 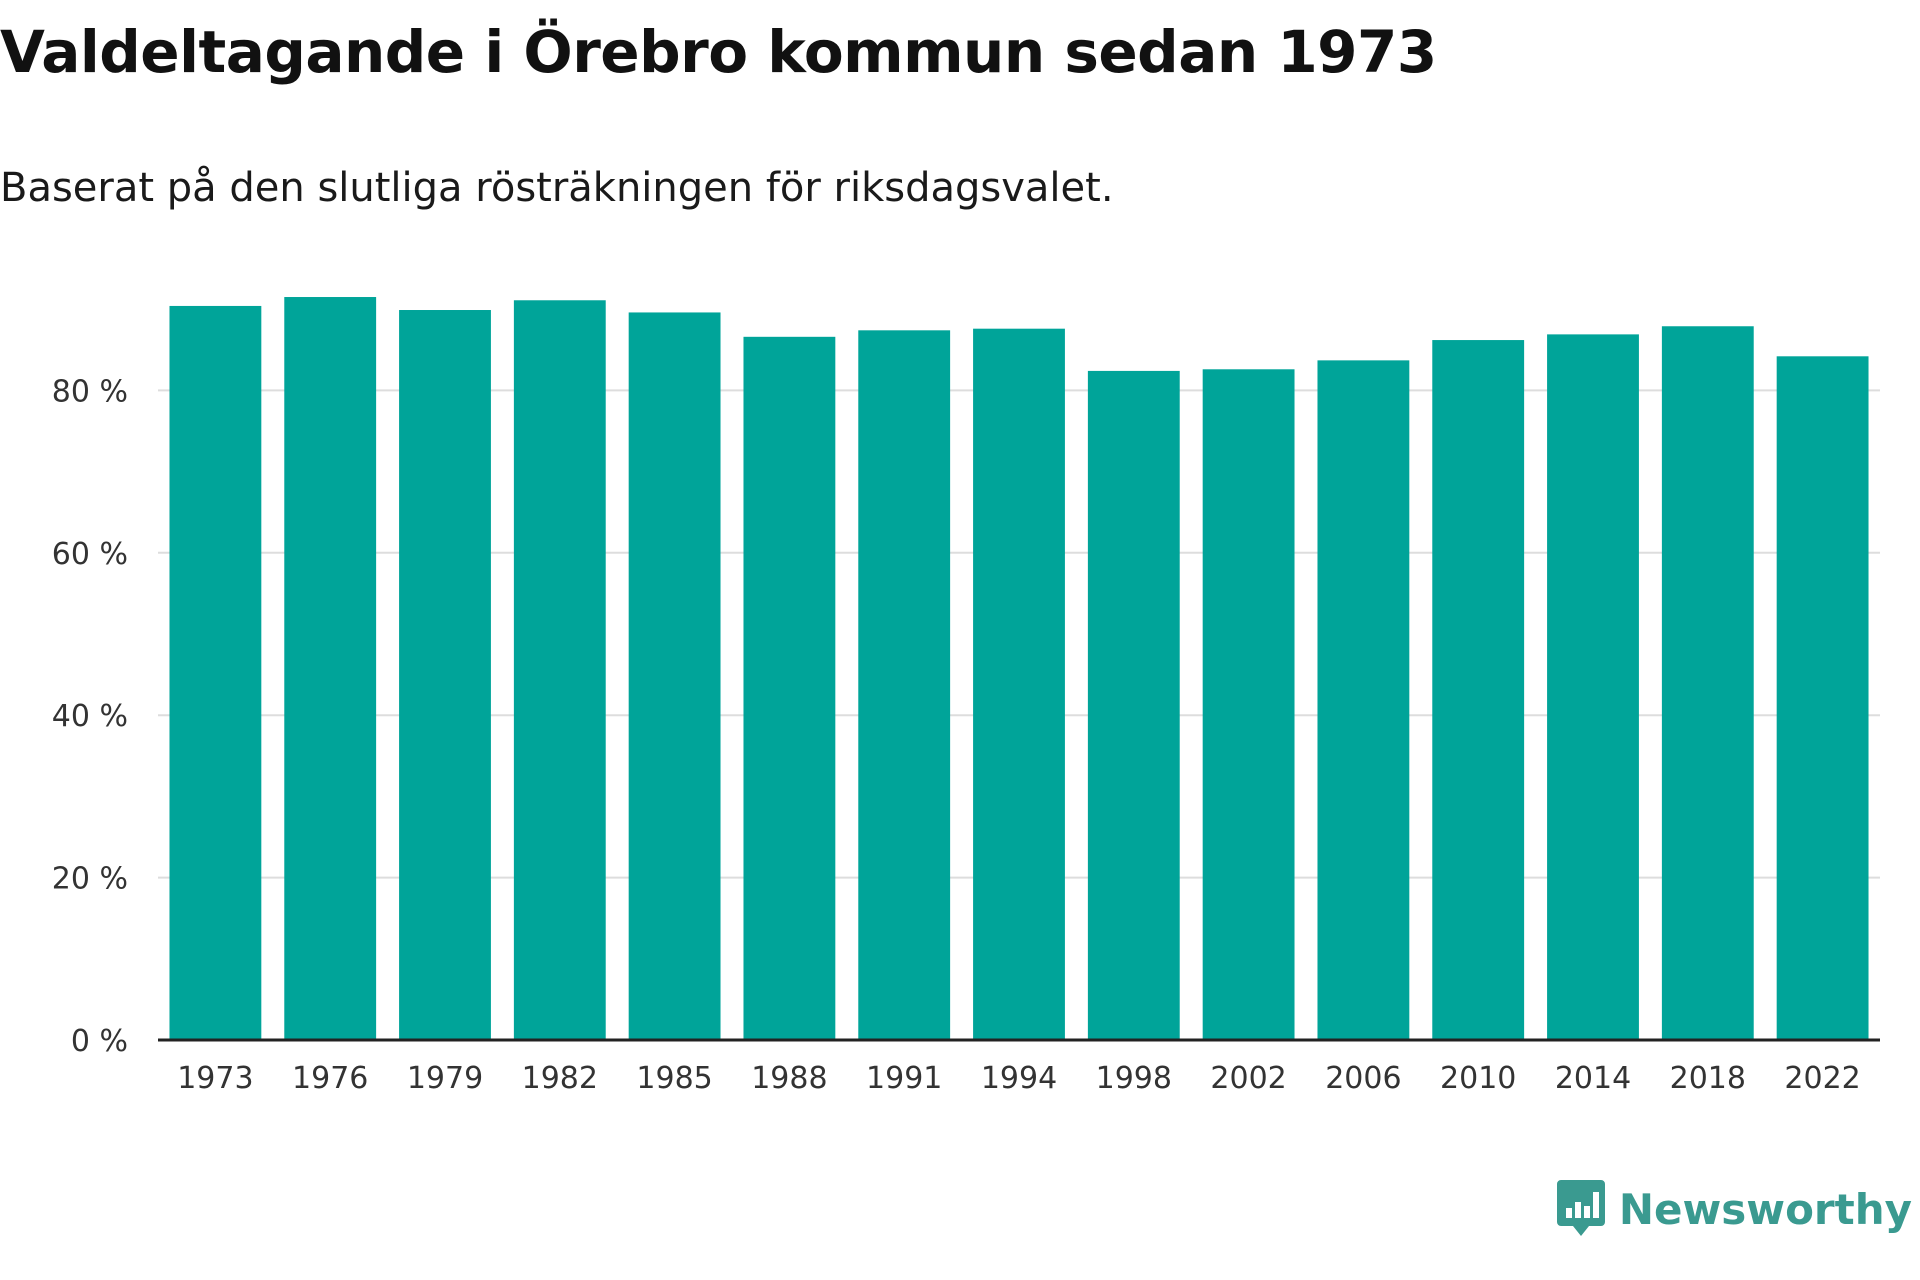 What do you see at coordinates (99, 1041) in the screenshot?
I see `y-tick-label: 0 %` at bounding box center [99, 1041].